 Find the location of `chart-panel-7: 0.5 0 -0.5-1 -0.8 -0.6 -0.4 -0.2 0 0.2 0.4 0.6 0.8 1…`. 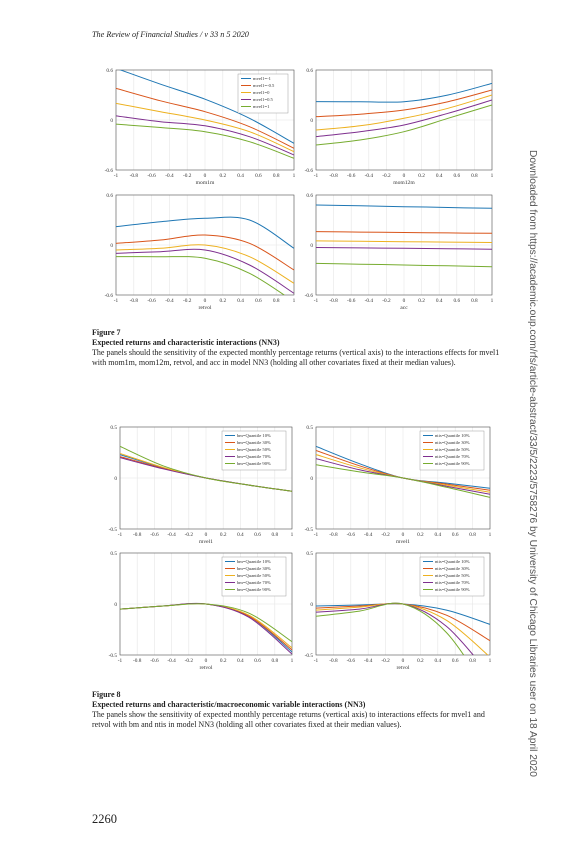

chart-panel-7: 0.5 0 -0.5-1 -0.8 -0.6 -0.4 -0.2 0 0.2 0.4 0.6 0.8 1… is located at coordinates (201, 611).